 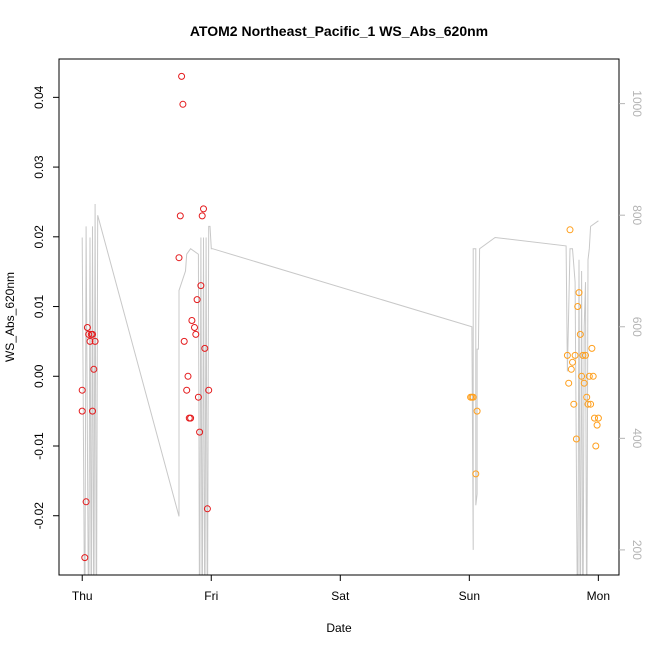 What do you see at coordinates (637, 215) in the screenshot?
I see `y2-tick-label-3: 800` at bounding box center [637, 215].